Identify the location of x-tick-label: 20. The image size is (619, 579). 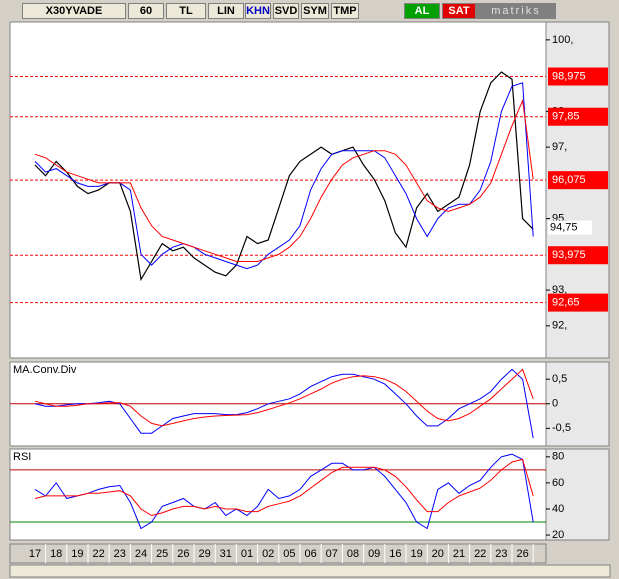
(438, 554).